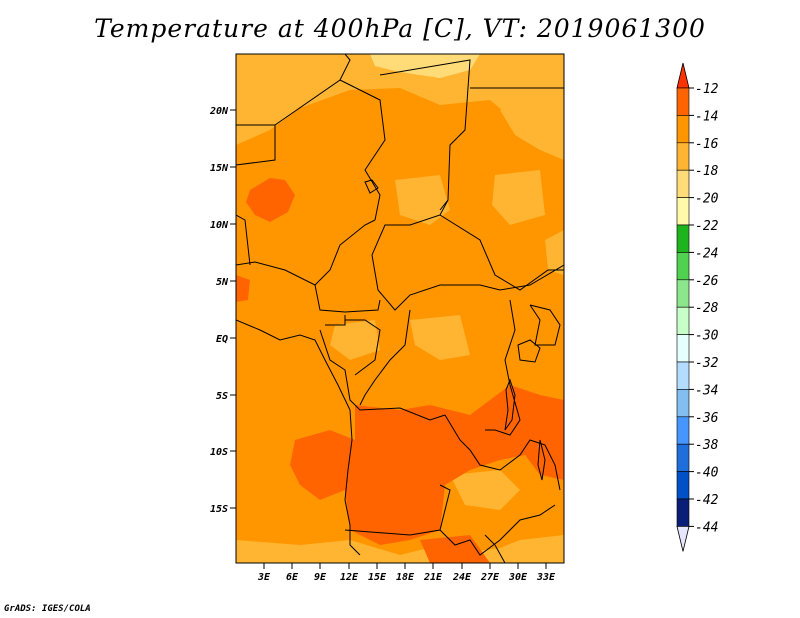 Image resolution: width=800 pixels, height=618 pixels. What do you see at coordinates (47, 609) in the screenshot?
I see `grads-credit: GrADS: IGES/COLA` at bounding box center [47, 609].